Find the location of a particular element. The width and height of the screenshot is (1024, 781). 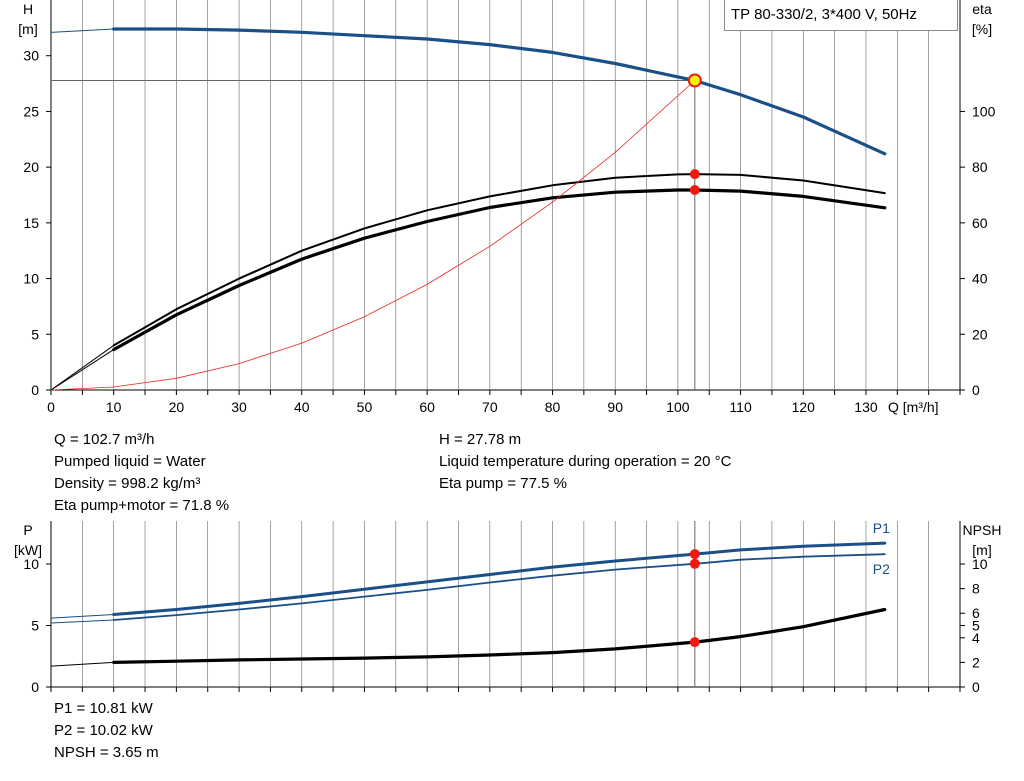

x-tick-label: 60 is located at coordinates (427, 407).